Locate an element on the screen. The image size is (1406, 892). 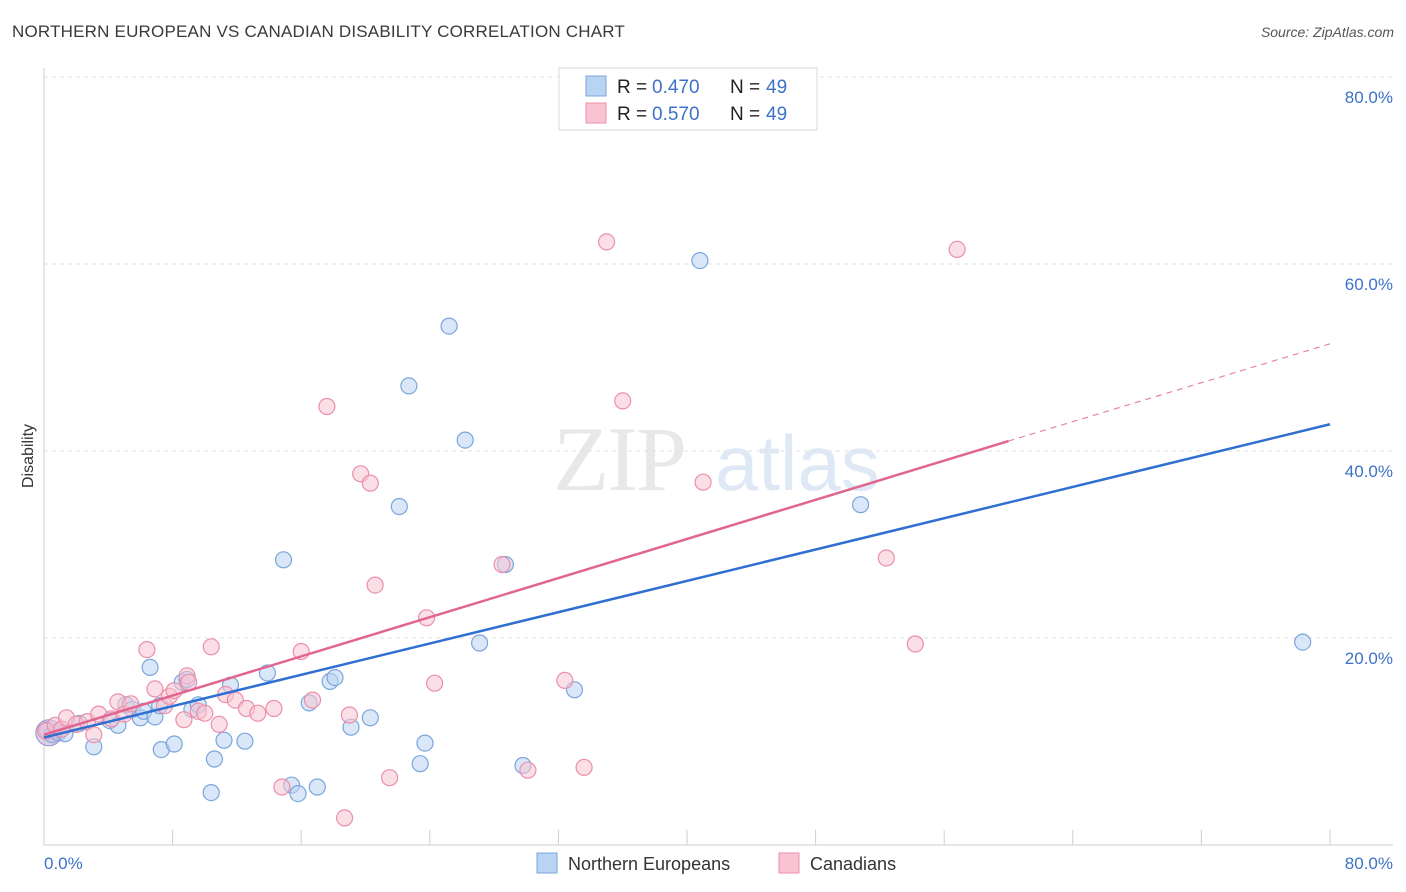
x-tick-label-max: 80.0% is located at coordinates (1369, 863).